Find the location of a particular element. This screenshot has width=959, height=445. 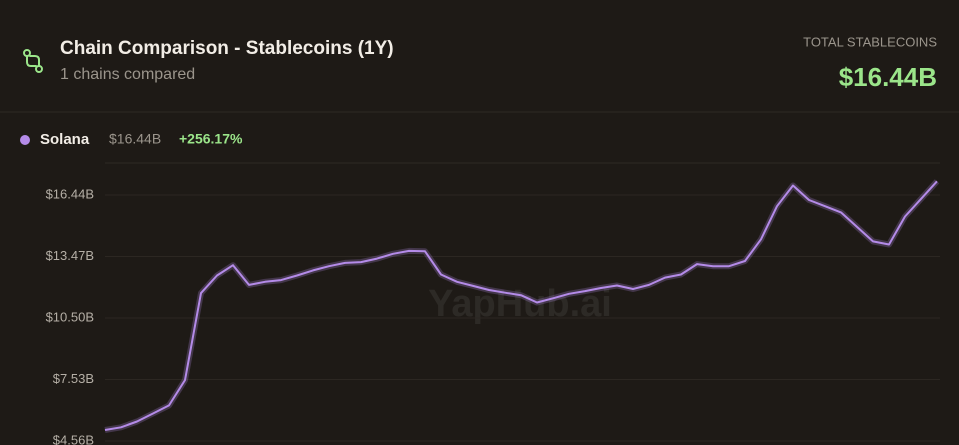

y-tick-label: $13.47B is located at coordinates (70, 255).